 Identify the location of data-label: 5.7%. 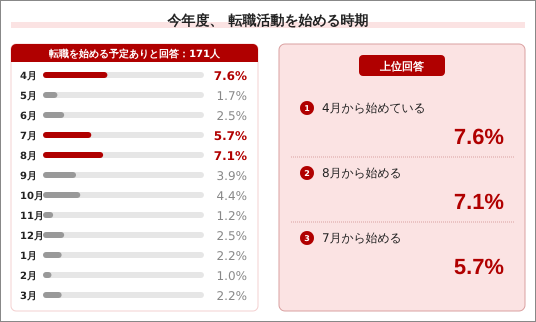
(230, 136).